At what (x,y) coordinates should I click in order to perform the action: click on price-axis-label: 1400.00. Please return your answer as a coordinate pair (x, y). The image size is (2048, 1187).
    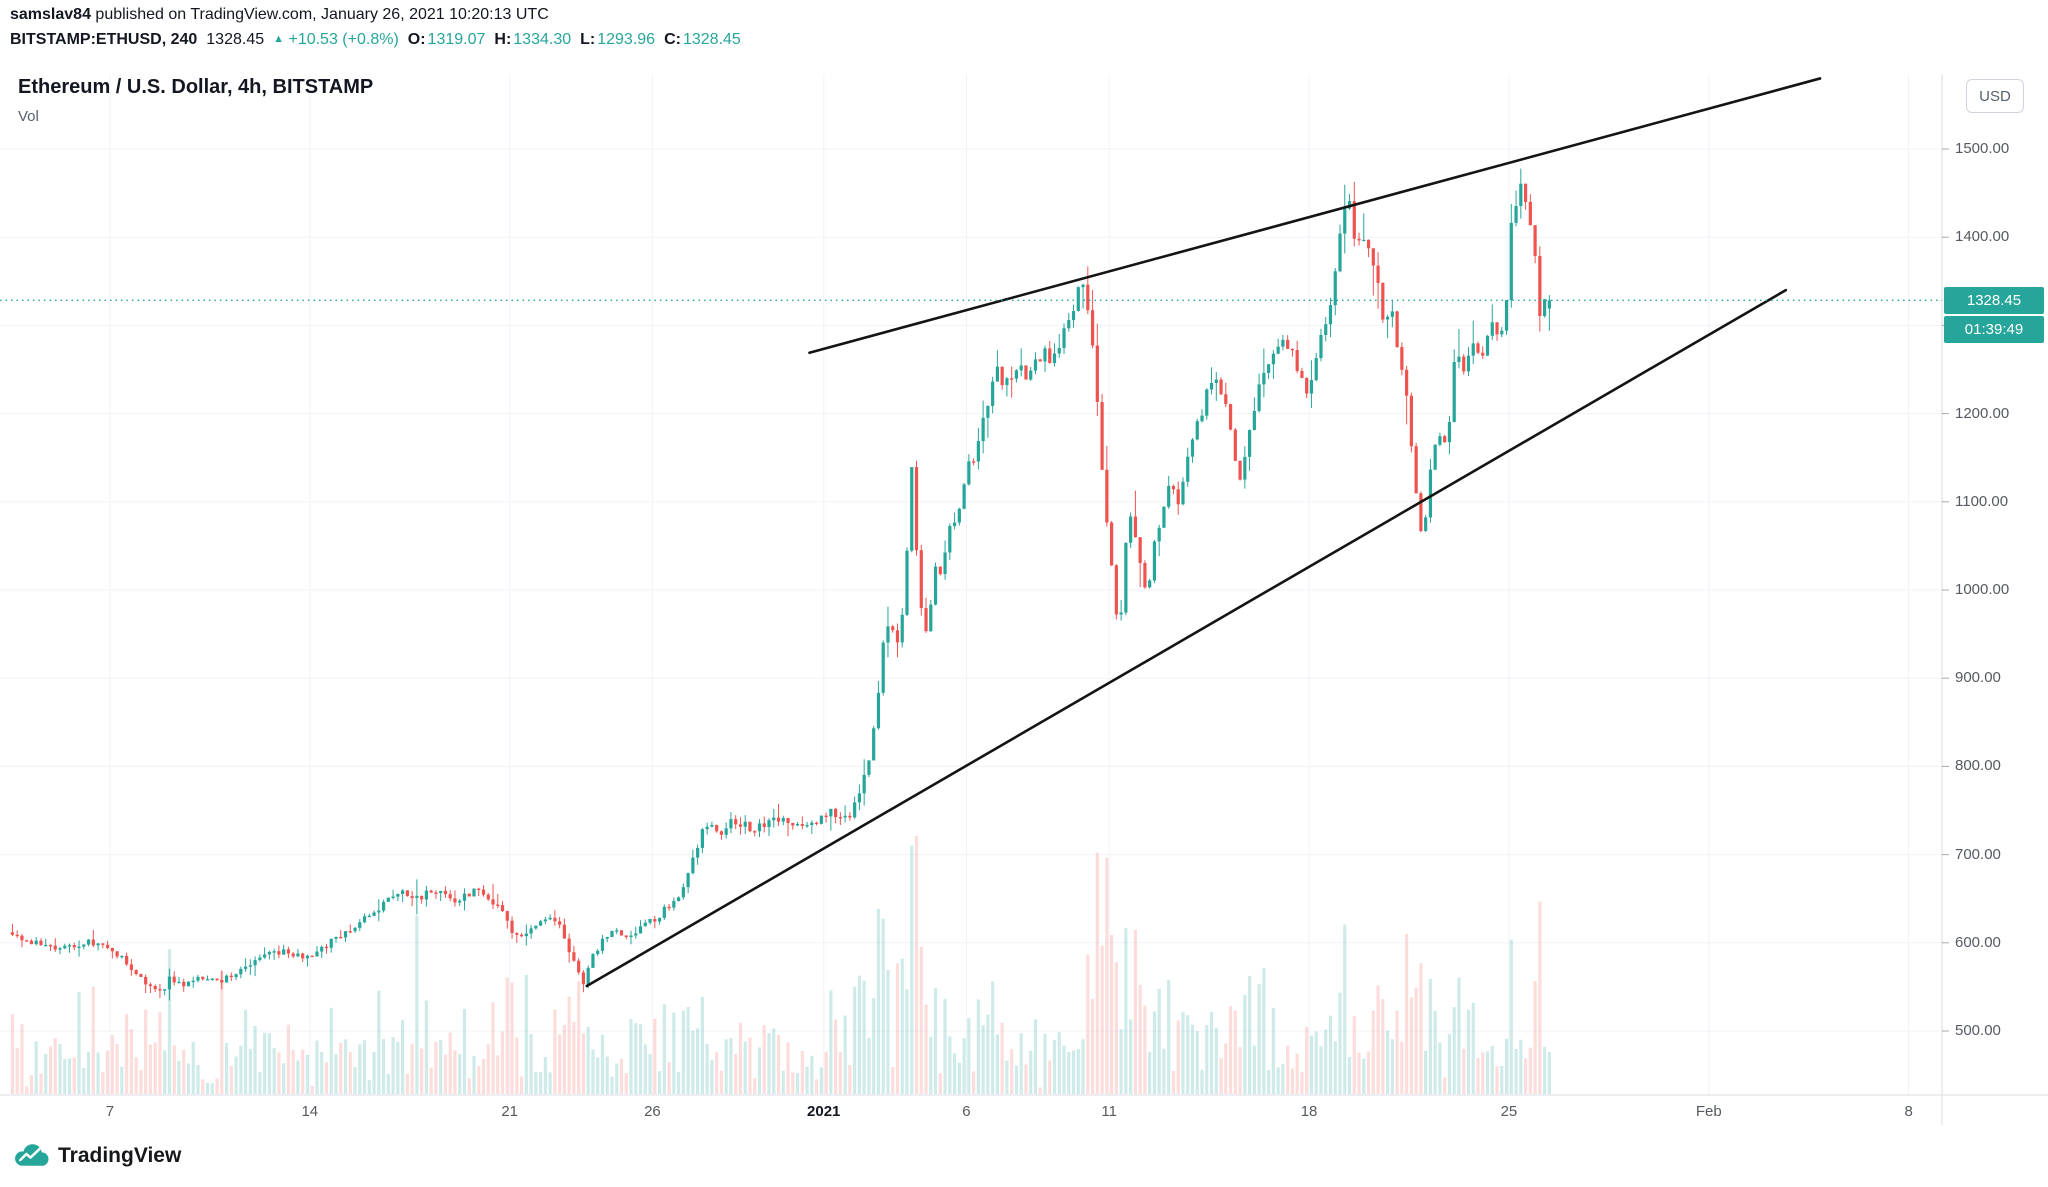
    Looking at the image, I should click on (1982, 237).